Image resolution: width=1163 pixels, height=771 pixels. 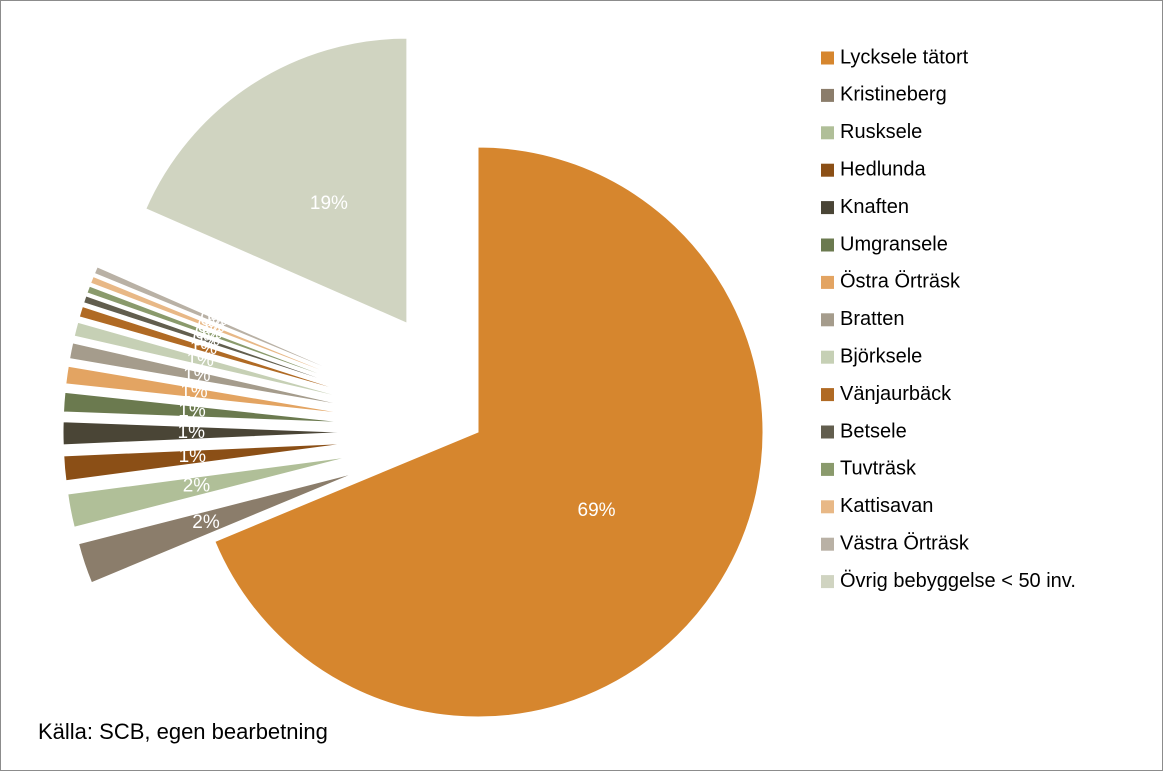 What do you see at coordinates (905, 543) in the screenshot?
I see `legend-label: Västra Örträsk` at bounding box center [905, 543].